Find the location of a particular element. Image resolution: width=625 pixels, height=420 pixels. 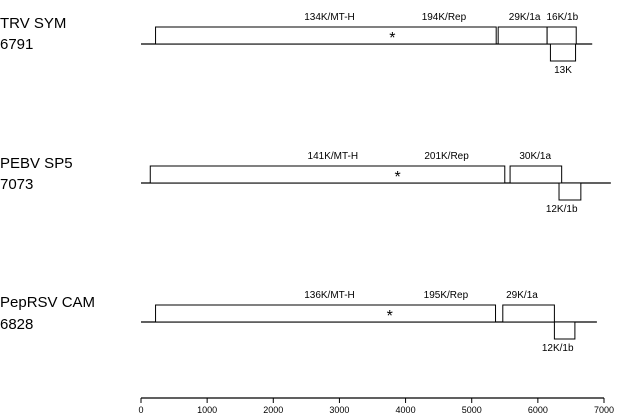

scale-tick-label: 2000 is located at coordinates (273, 410).